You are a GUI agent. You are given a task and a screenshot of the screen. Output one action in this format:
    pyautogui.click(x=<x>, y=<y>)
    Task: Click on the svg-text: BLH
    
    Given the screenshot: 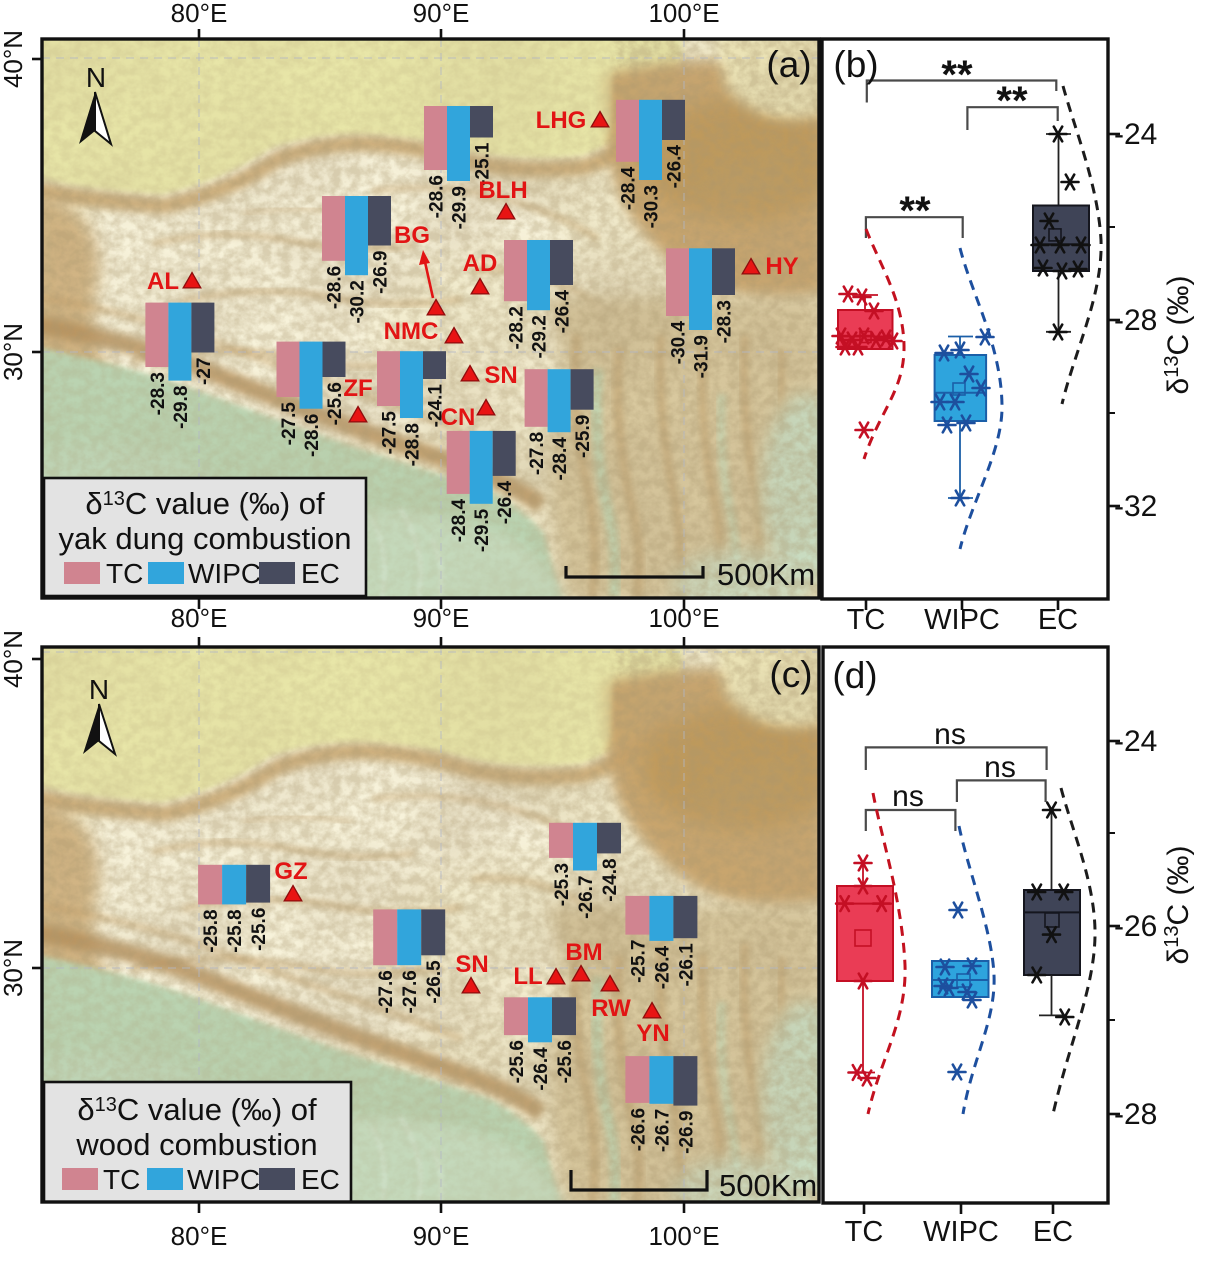 What is the action you would take?
    pyautogui.click(x=502, y=190)
    